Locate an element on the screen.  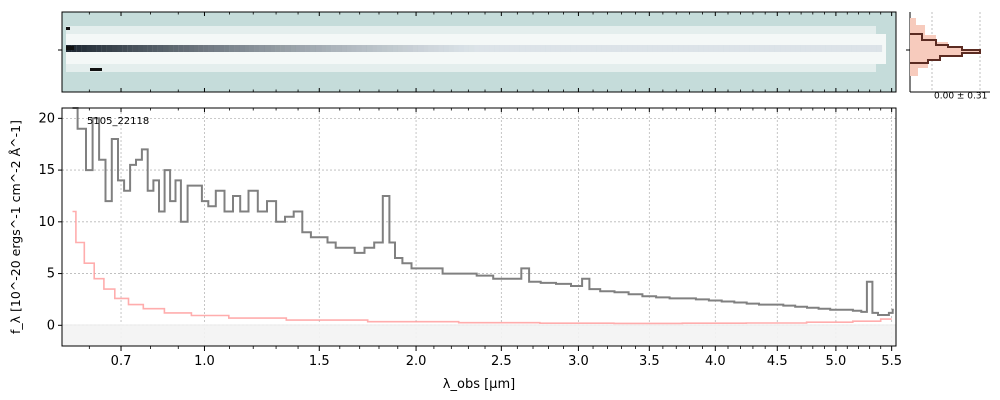
x-tick-label: 1.5 is located at coordinates (319, 361).